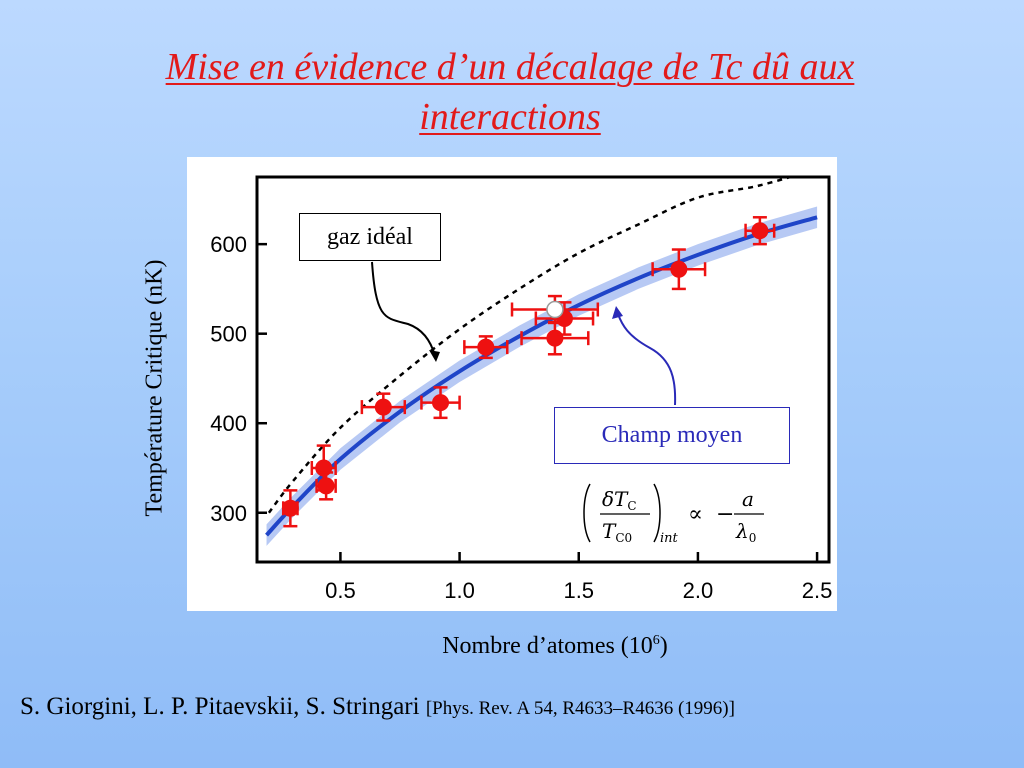 This screenshot has width=1024, height=768. I want to click on formula-den: TC0, so click(617, 532).